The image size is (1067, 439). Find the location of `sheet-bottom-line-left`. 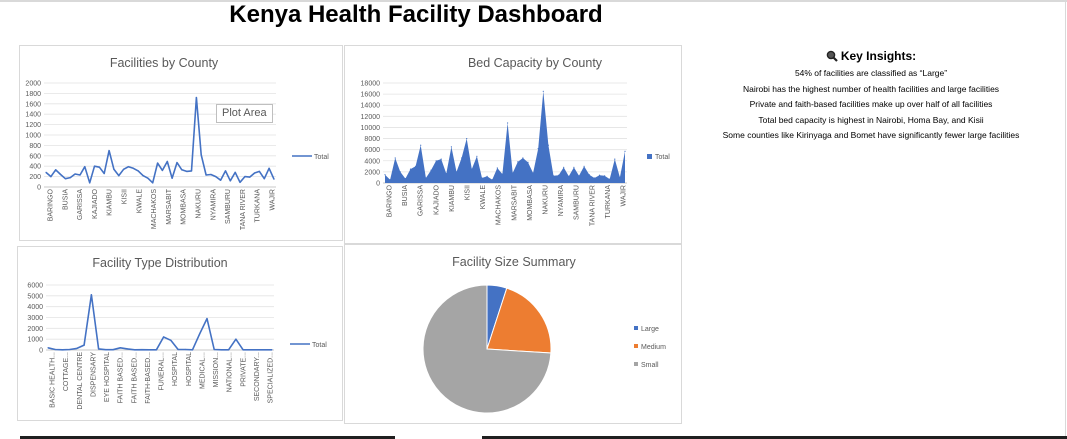

sheet-bottom-line-left is located at coordinates (207, 437).